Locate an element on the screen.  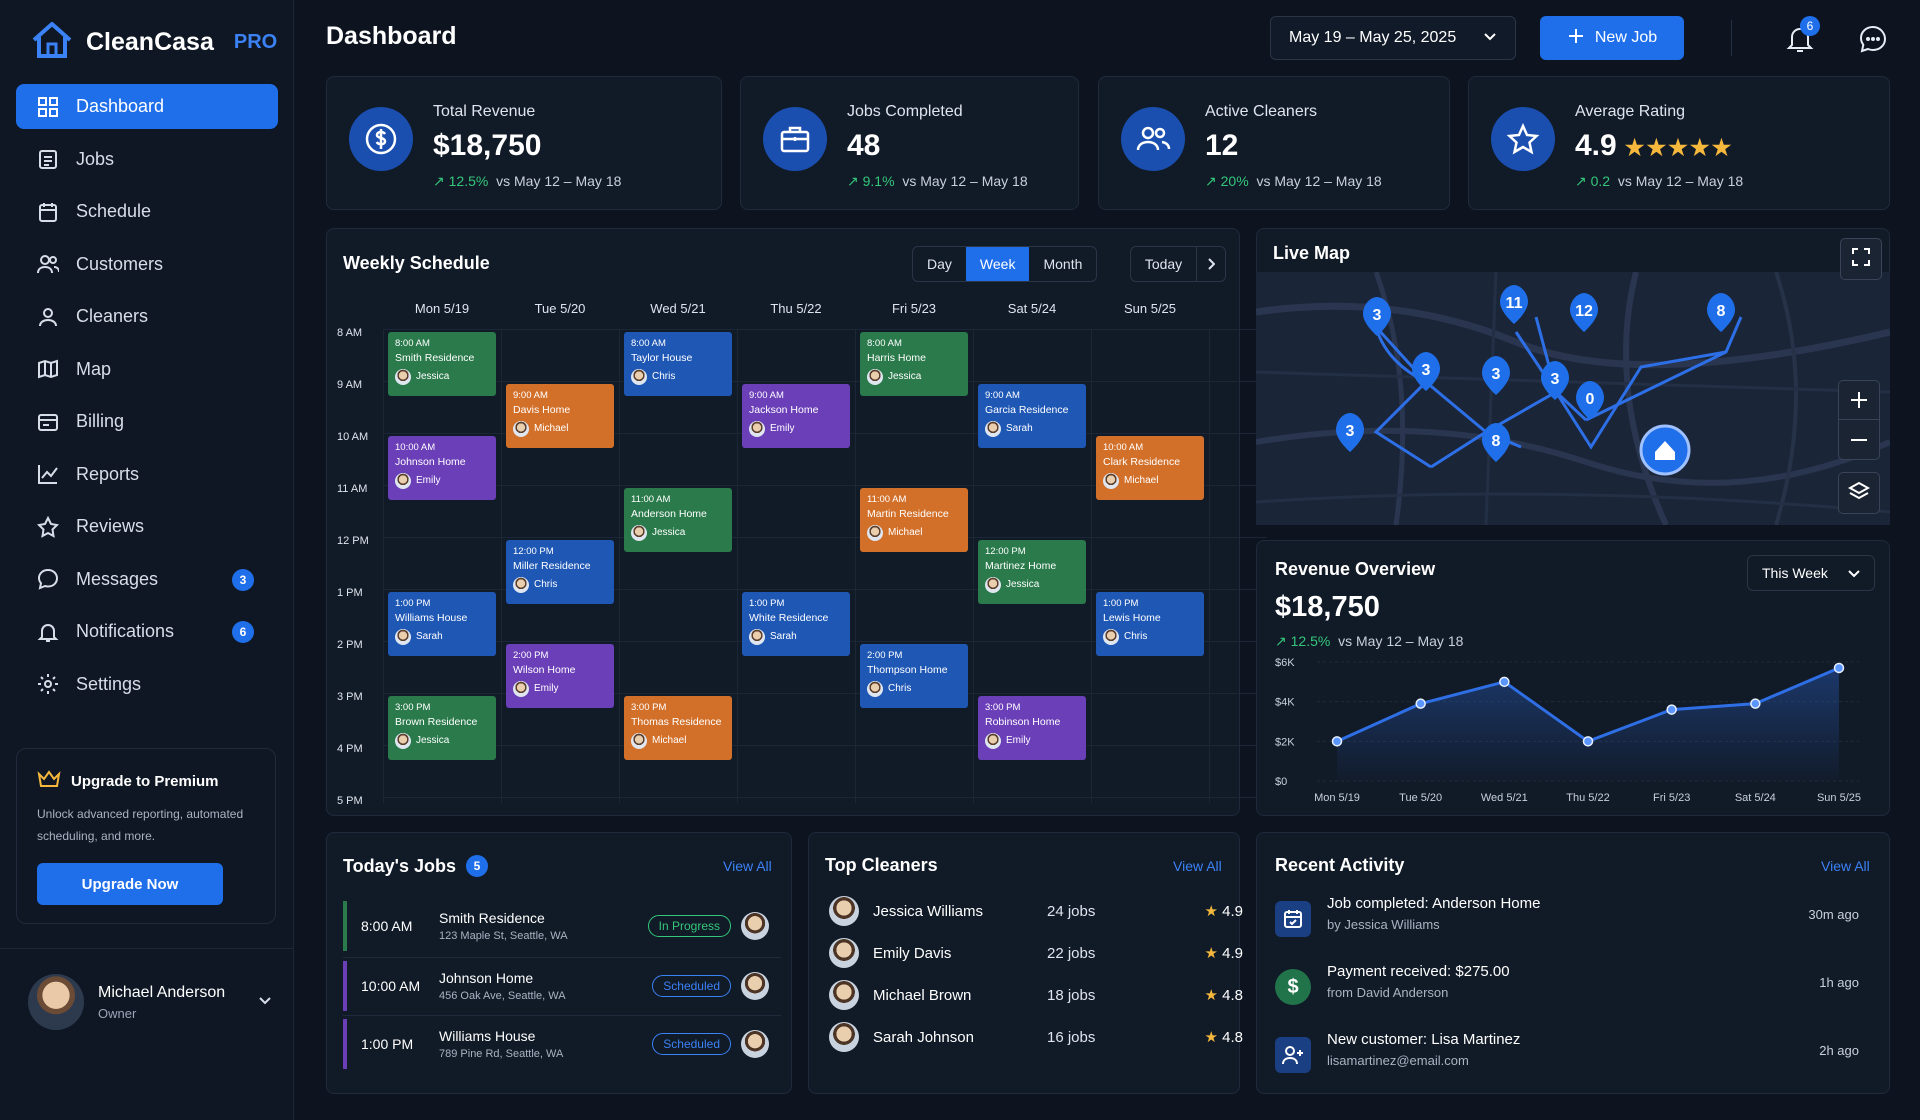
schedule-event: 1:00 PM White Residence Sarah is located at coordinates (796, 624).